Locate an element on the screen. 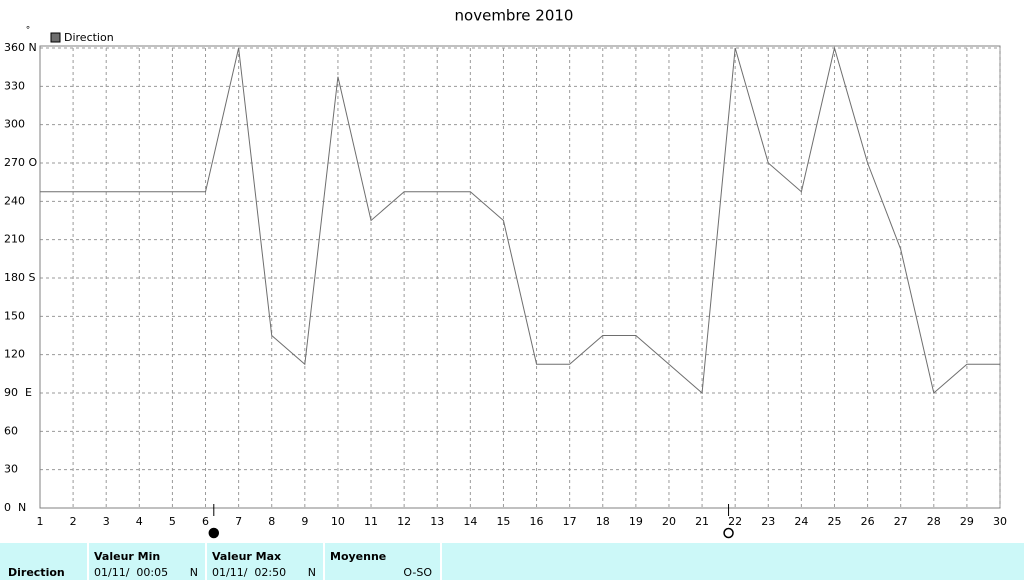 The width and height of the screenshot is (1024, 580). summary-header: Valeur Min is located at coordinates (127, 556).